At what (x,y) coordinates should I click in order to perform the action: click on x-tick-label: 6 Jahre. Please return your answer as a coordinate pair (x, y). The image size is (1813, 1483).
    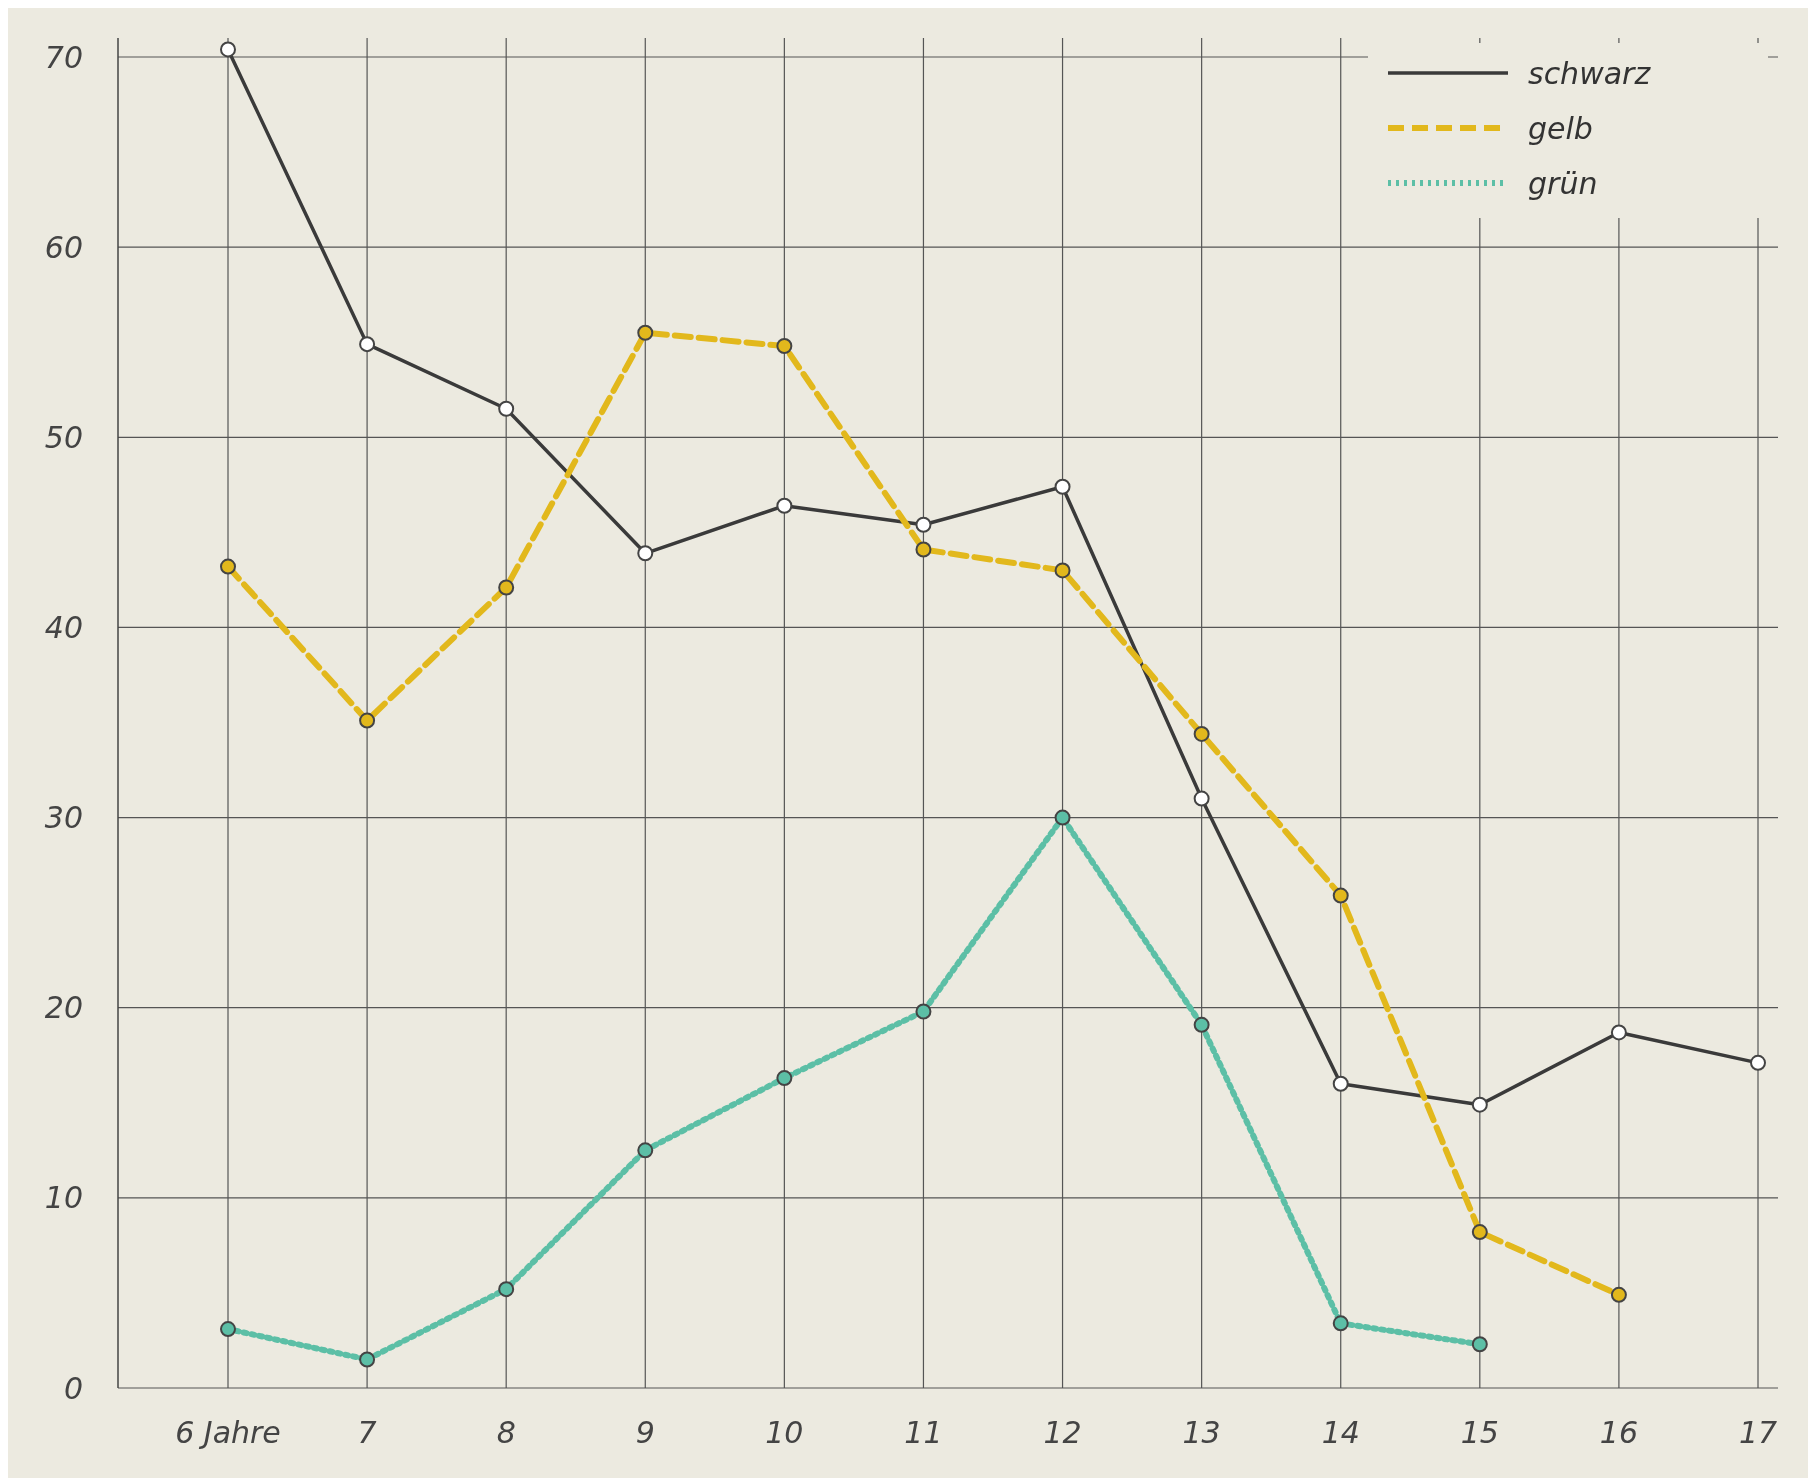
    Looking at the image, I should click on (228, 1432).